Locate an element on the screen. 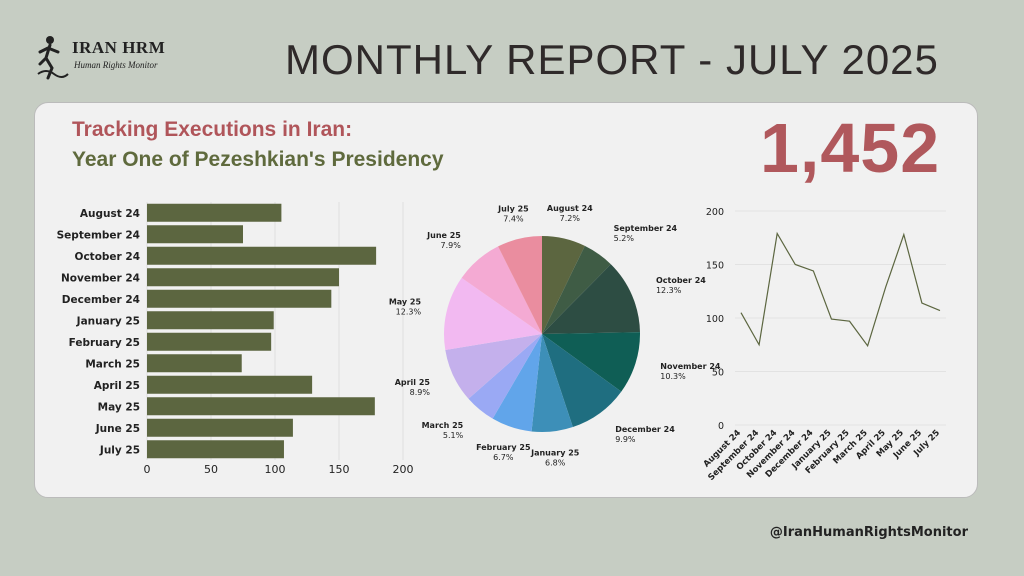 The width and height of the screenshot is (1024, 576). pie-slice-label: April 25 is located at coordinates (413, 382).